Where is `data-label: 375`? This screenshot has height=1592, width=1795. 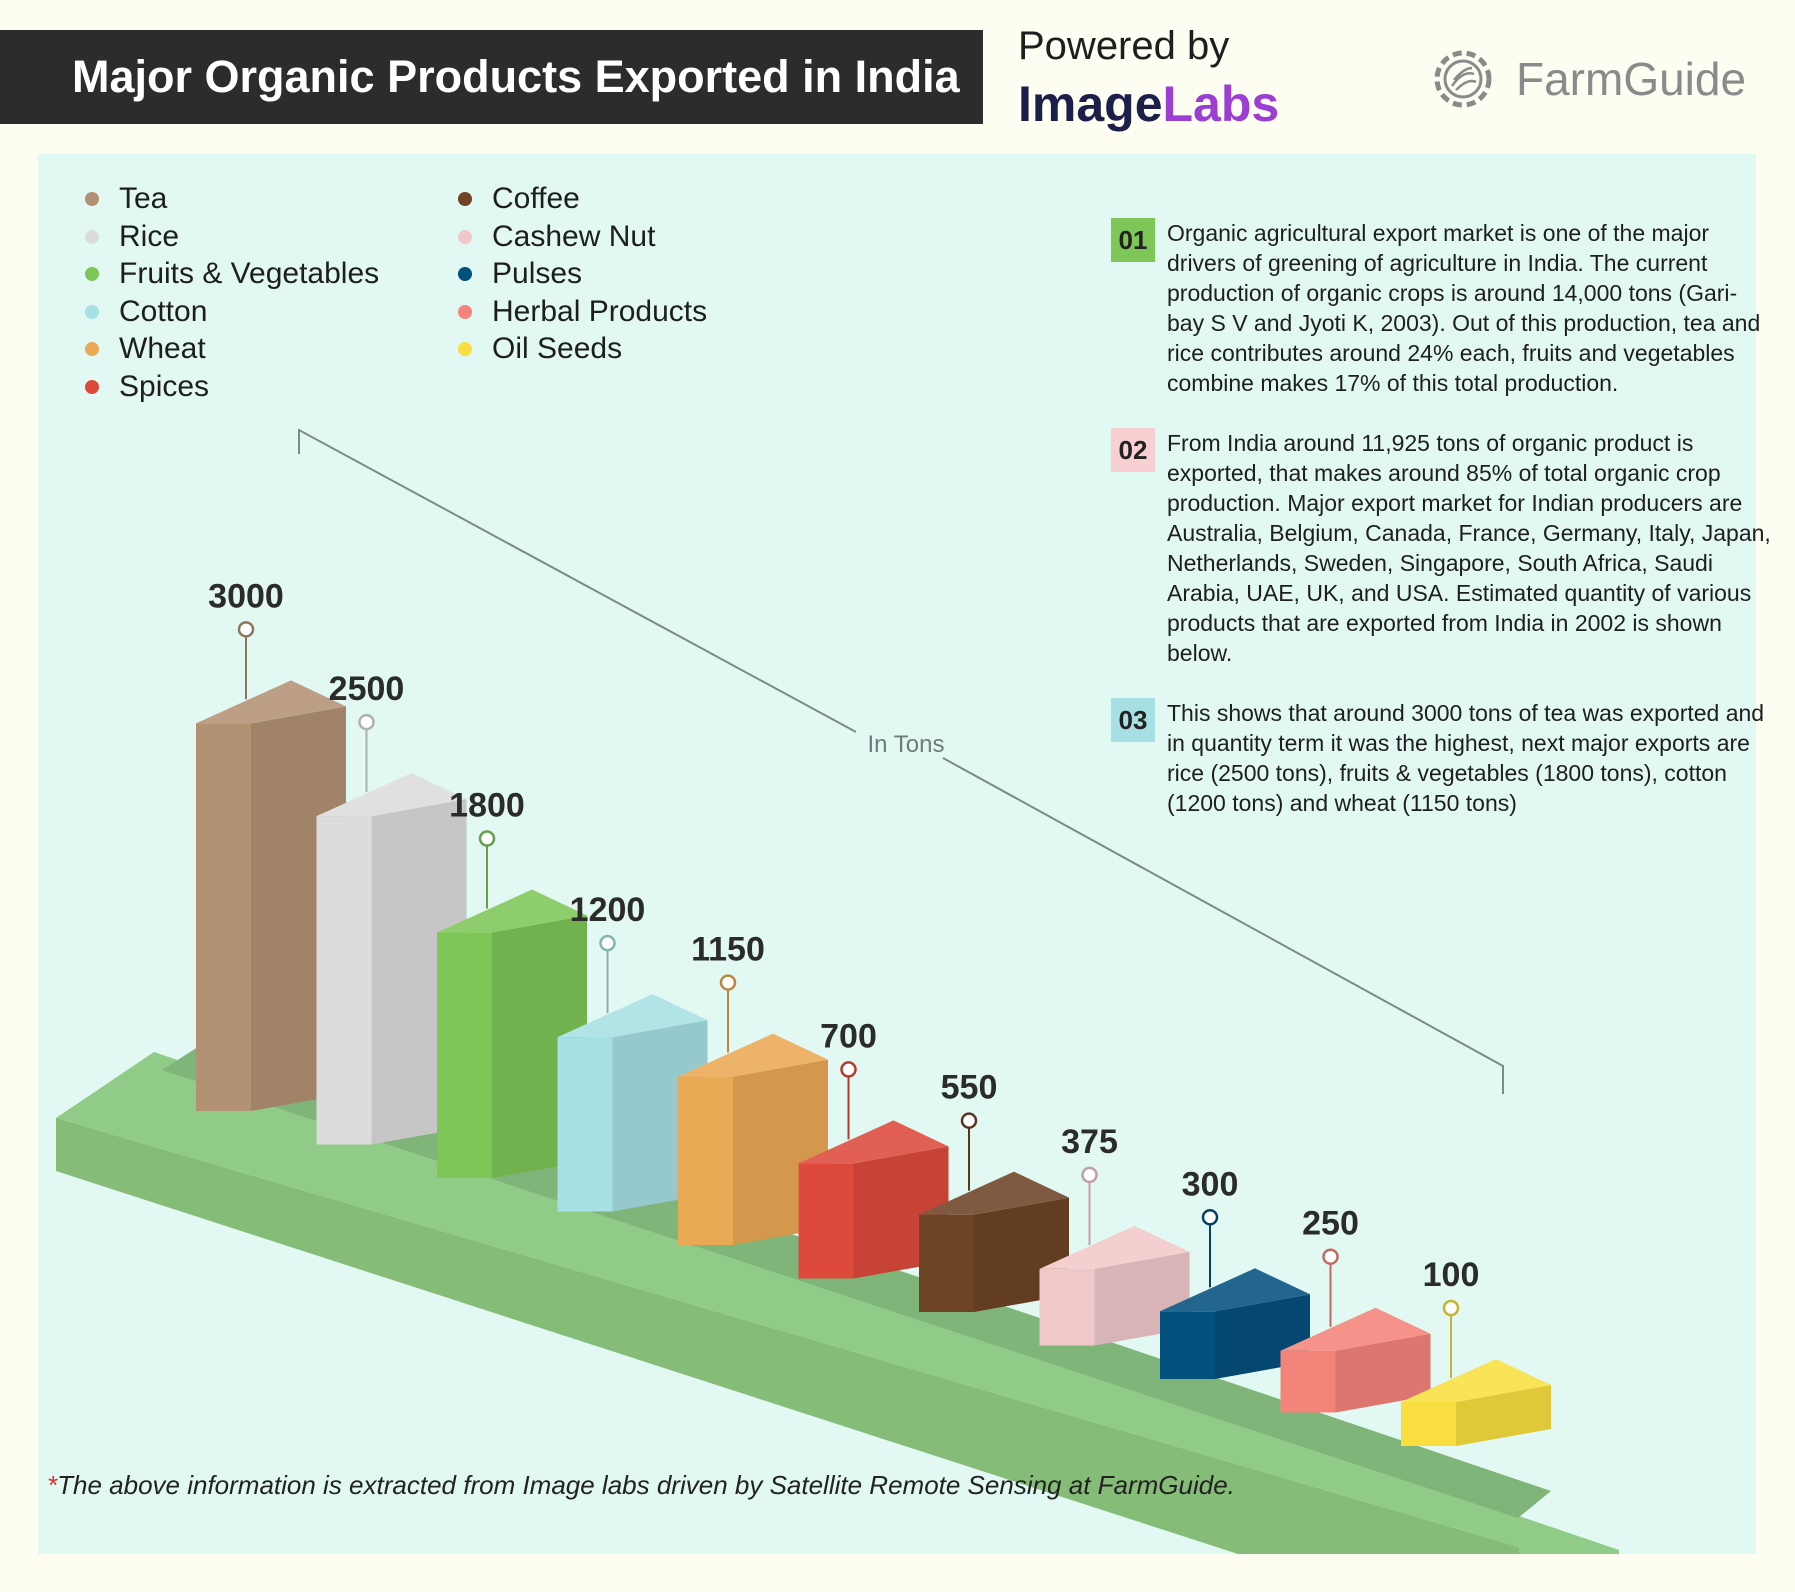 data-label: 375 is located at coordinates (1089, 1142).